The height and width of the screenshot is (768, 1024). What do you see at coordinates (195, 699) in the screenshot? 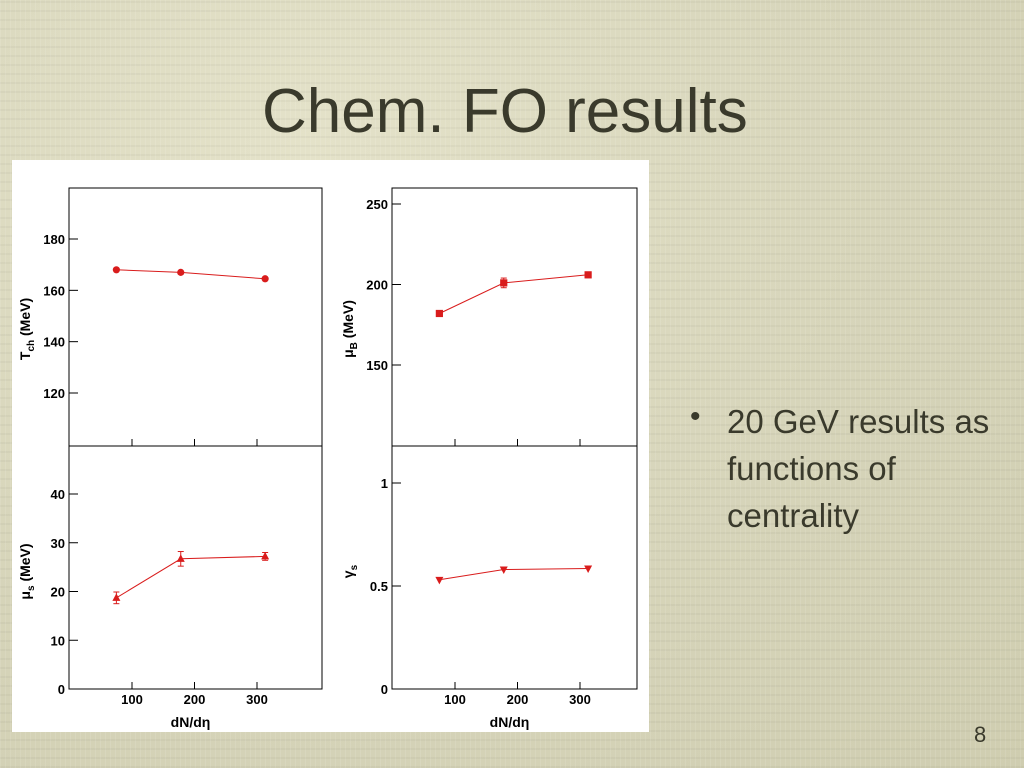
I see `panel-3-xtick-label-1: 200` at bounding box center [195, 699].